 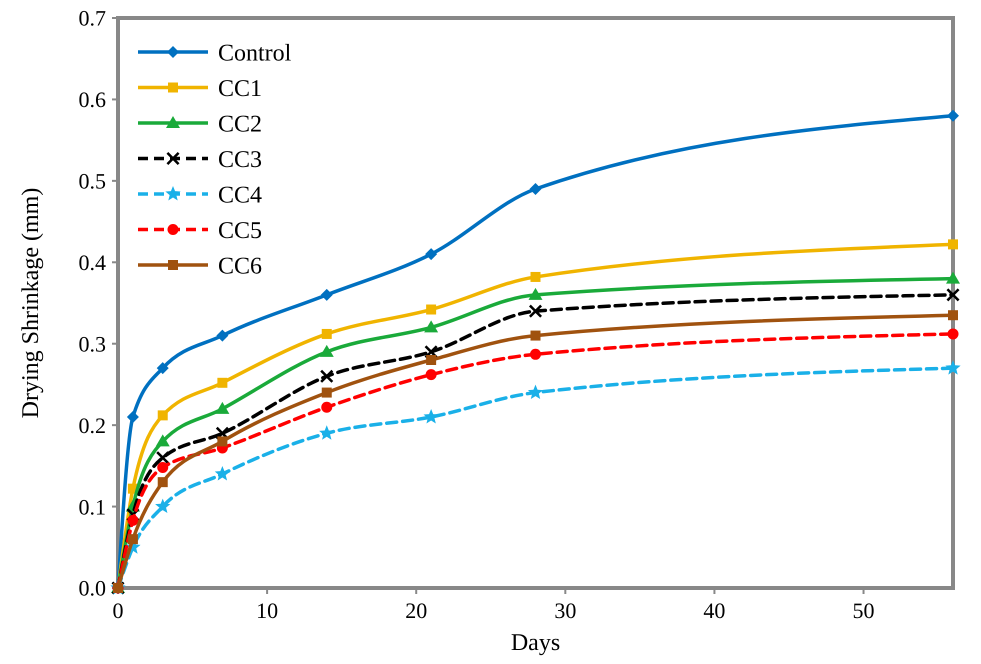 I want to click on x-tick-label: 0, so click(x=118, y=610).